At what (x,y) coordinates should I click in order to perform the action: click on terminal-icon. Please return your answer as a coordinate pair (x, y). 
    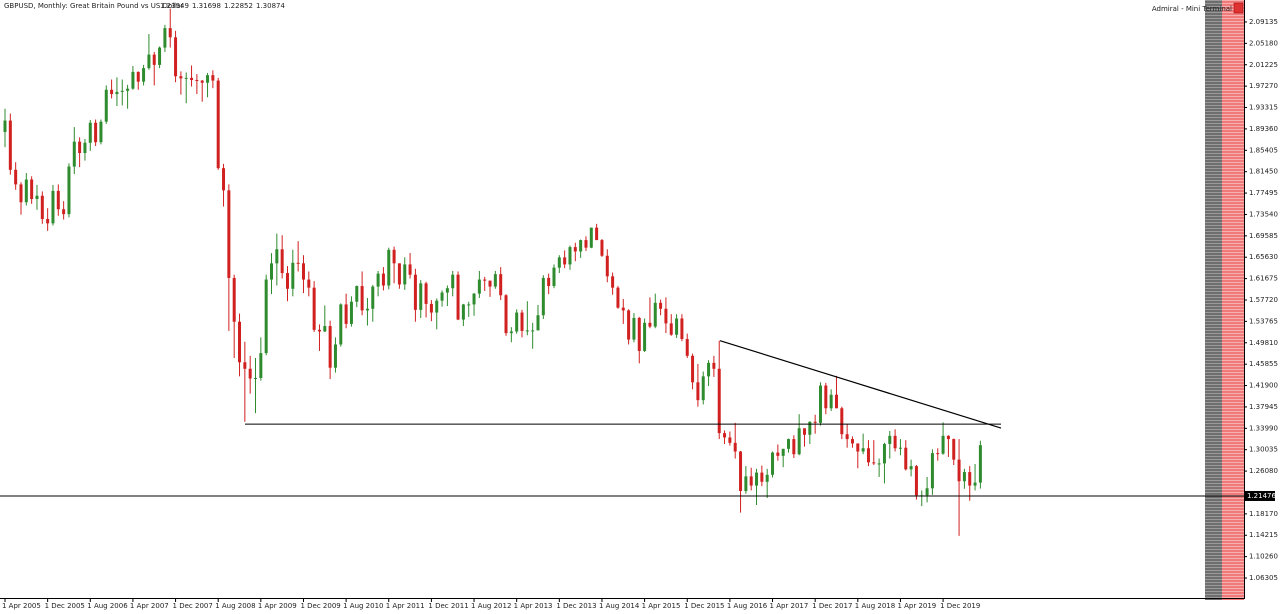
    Looking at the image, I should click on (1238, 8).